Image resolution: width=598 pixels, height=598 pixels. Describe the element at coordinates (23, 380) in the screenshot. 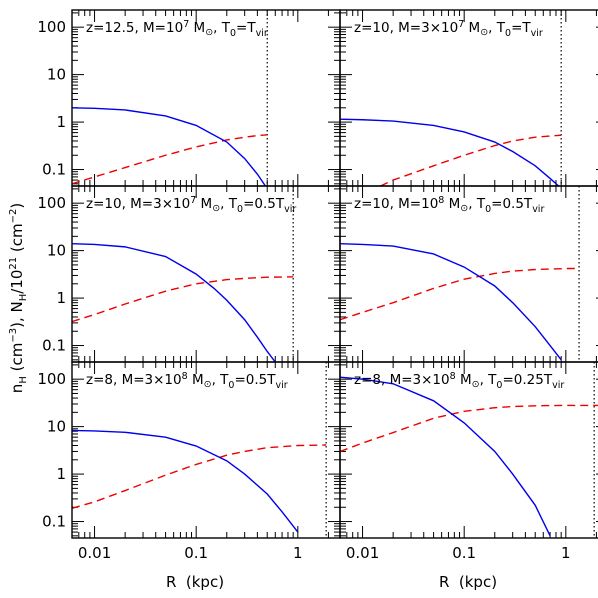

I see `y-axis-label-nh-sub: H` at that location.